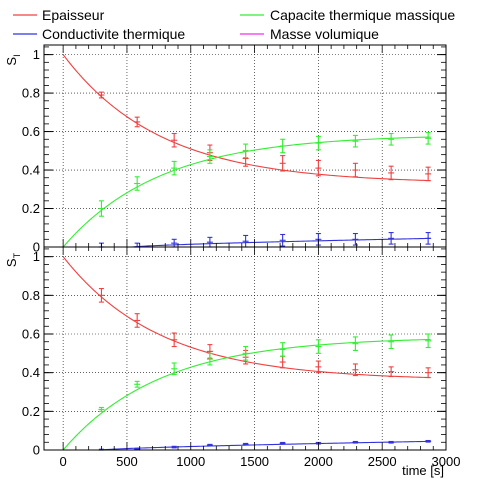 The width and height of the screenshot is (479, 481). What do you see at coordinates (13, 59) in the screenshot?
I see `y-axis-label-first-order: SI` at bounding box center [13, 59].